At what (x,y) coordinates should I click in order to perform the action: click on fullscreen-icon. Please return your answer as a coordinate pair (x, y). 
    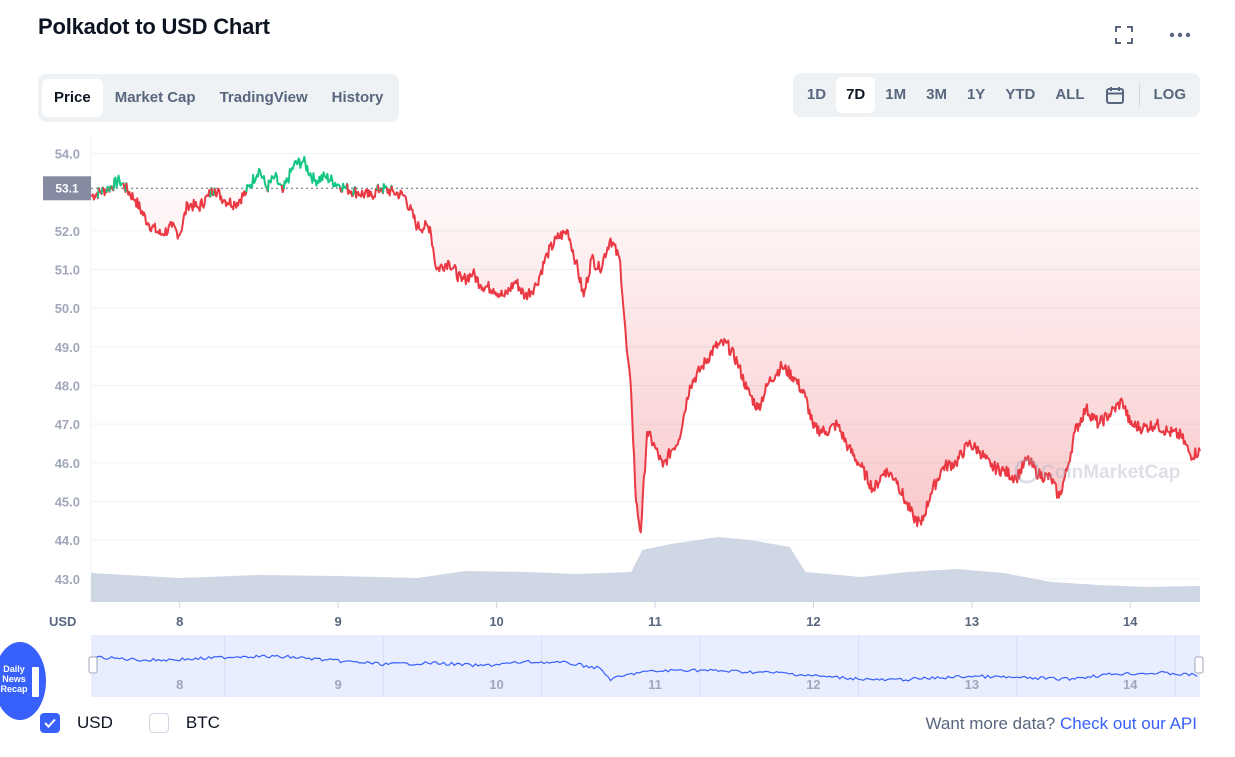
    Looking at the image, I should click on (1124, 35).